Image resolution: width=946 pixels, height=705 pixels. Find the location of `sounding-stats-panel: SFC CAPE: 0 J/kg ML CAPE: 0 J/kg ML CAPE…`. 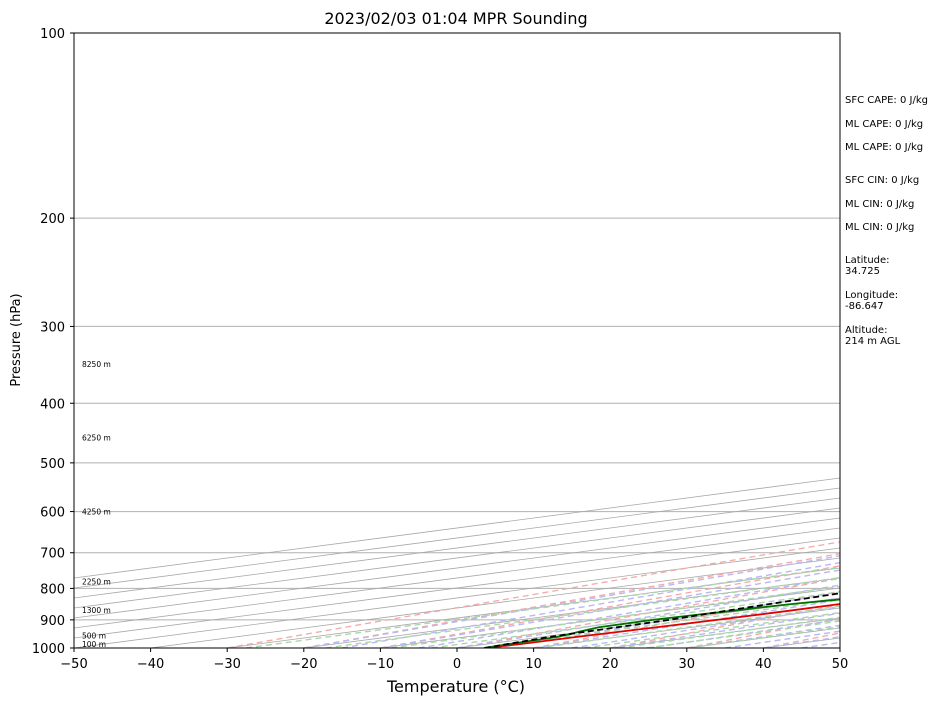

sounding-stats-panel: SFC CAPE: 0 J/kg ML CAPE: 0 J/kg ML CAPE… is located at coordinates (895, 180).